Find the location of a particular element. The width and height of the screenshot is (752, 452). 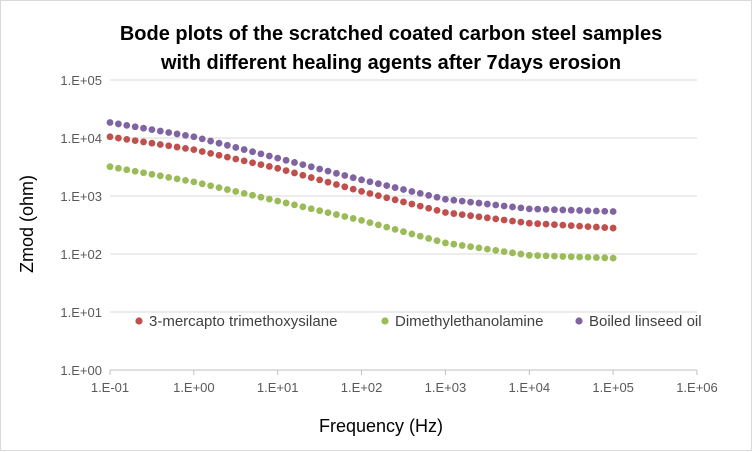

x-tick-label: 1.E+06 is located at coordinates (697, 387).